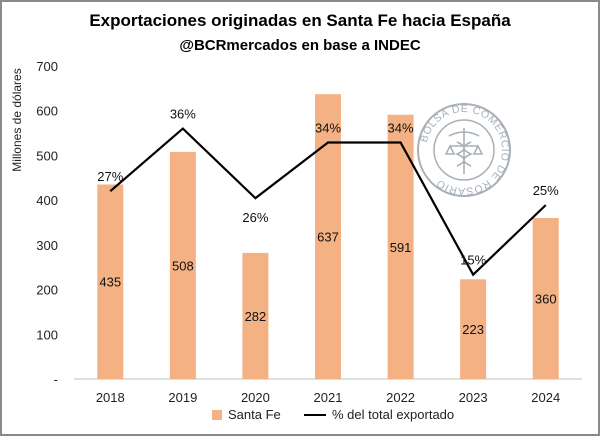  I want to click on y-axis-ticks: - 100 200 300 400 500 600 700, so click(47, 223).